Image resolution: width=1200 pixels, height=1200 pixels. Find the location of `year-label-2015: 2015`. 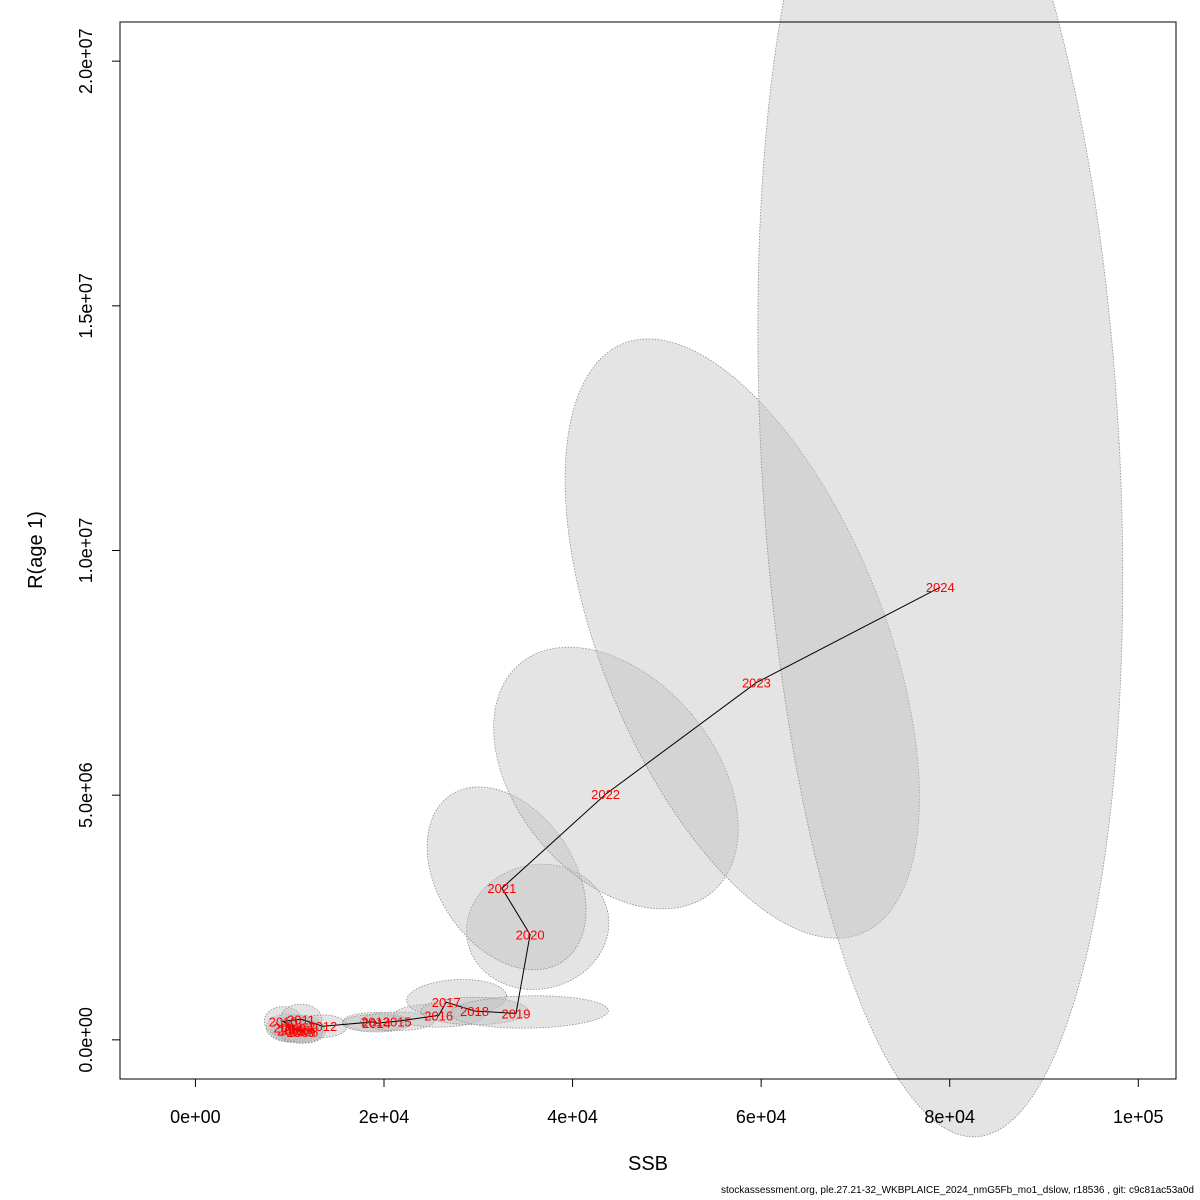

year-label-2015: 2015 is located at coordinates (397, 1021).